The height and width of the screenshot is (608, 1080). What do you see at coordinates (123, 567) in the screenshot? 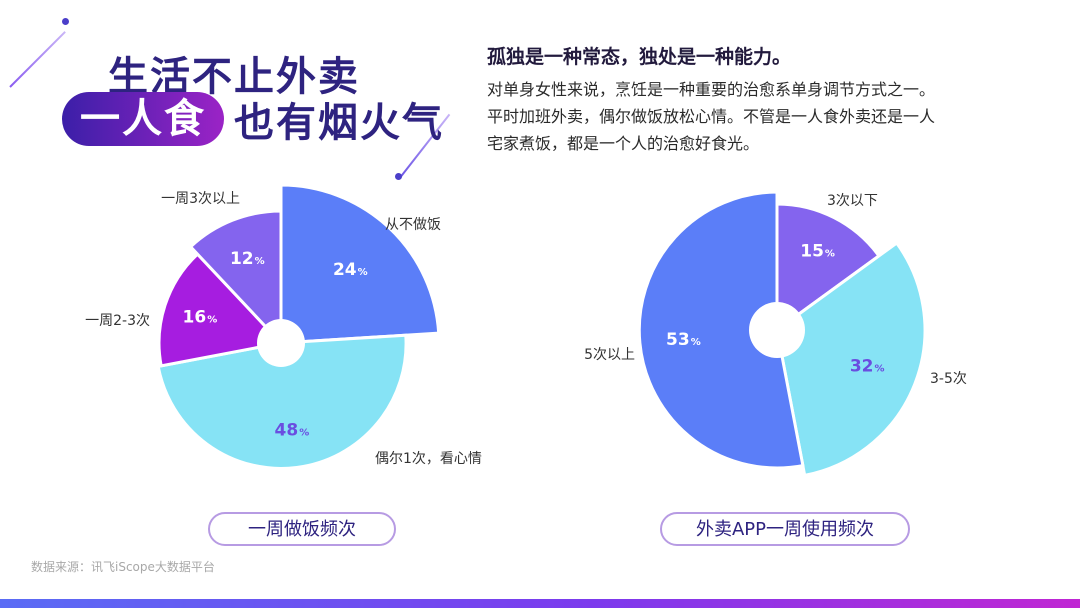
I see `data-source-note: 数据来源：讯飞iScope大数据平台` at bounding box center [123, 567].